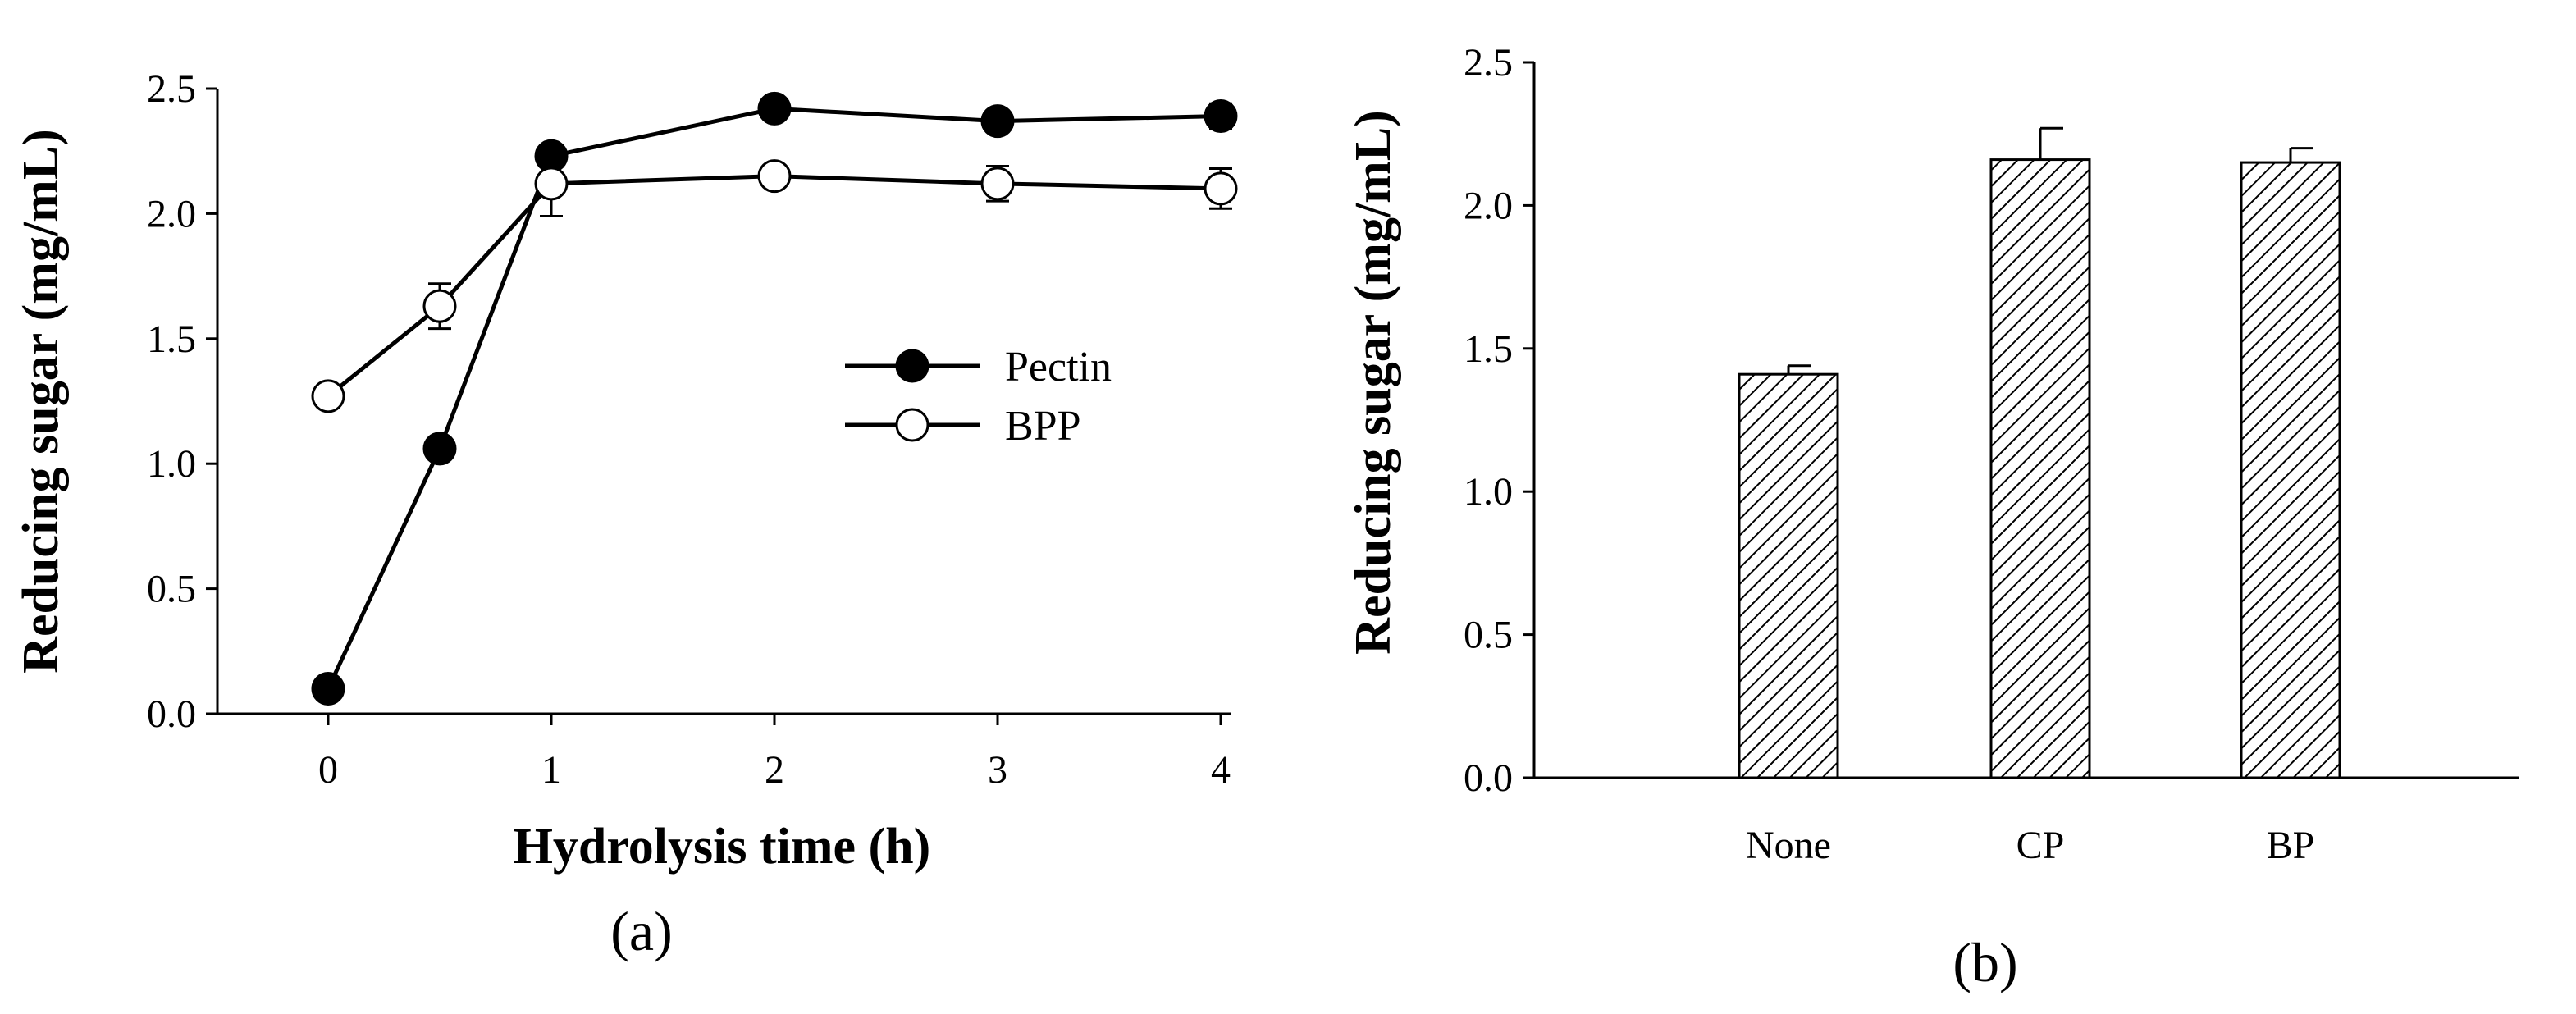 This screenshot has height=1014, width=2576. I want to click on panel-b-y-ticks: 0.0 0.5 1.0 1.5 2.0 2.5, so click(1499, 420).